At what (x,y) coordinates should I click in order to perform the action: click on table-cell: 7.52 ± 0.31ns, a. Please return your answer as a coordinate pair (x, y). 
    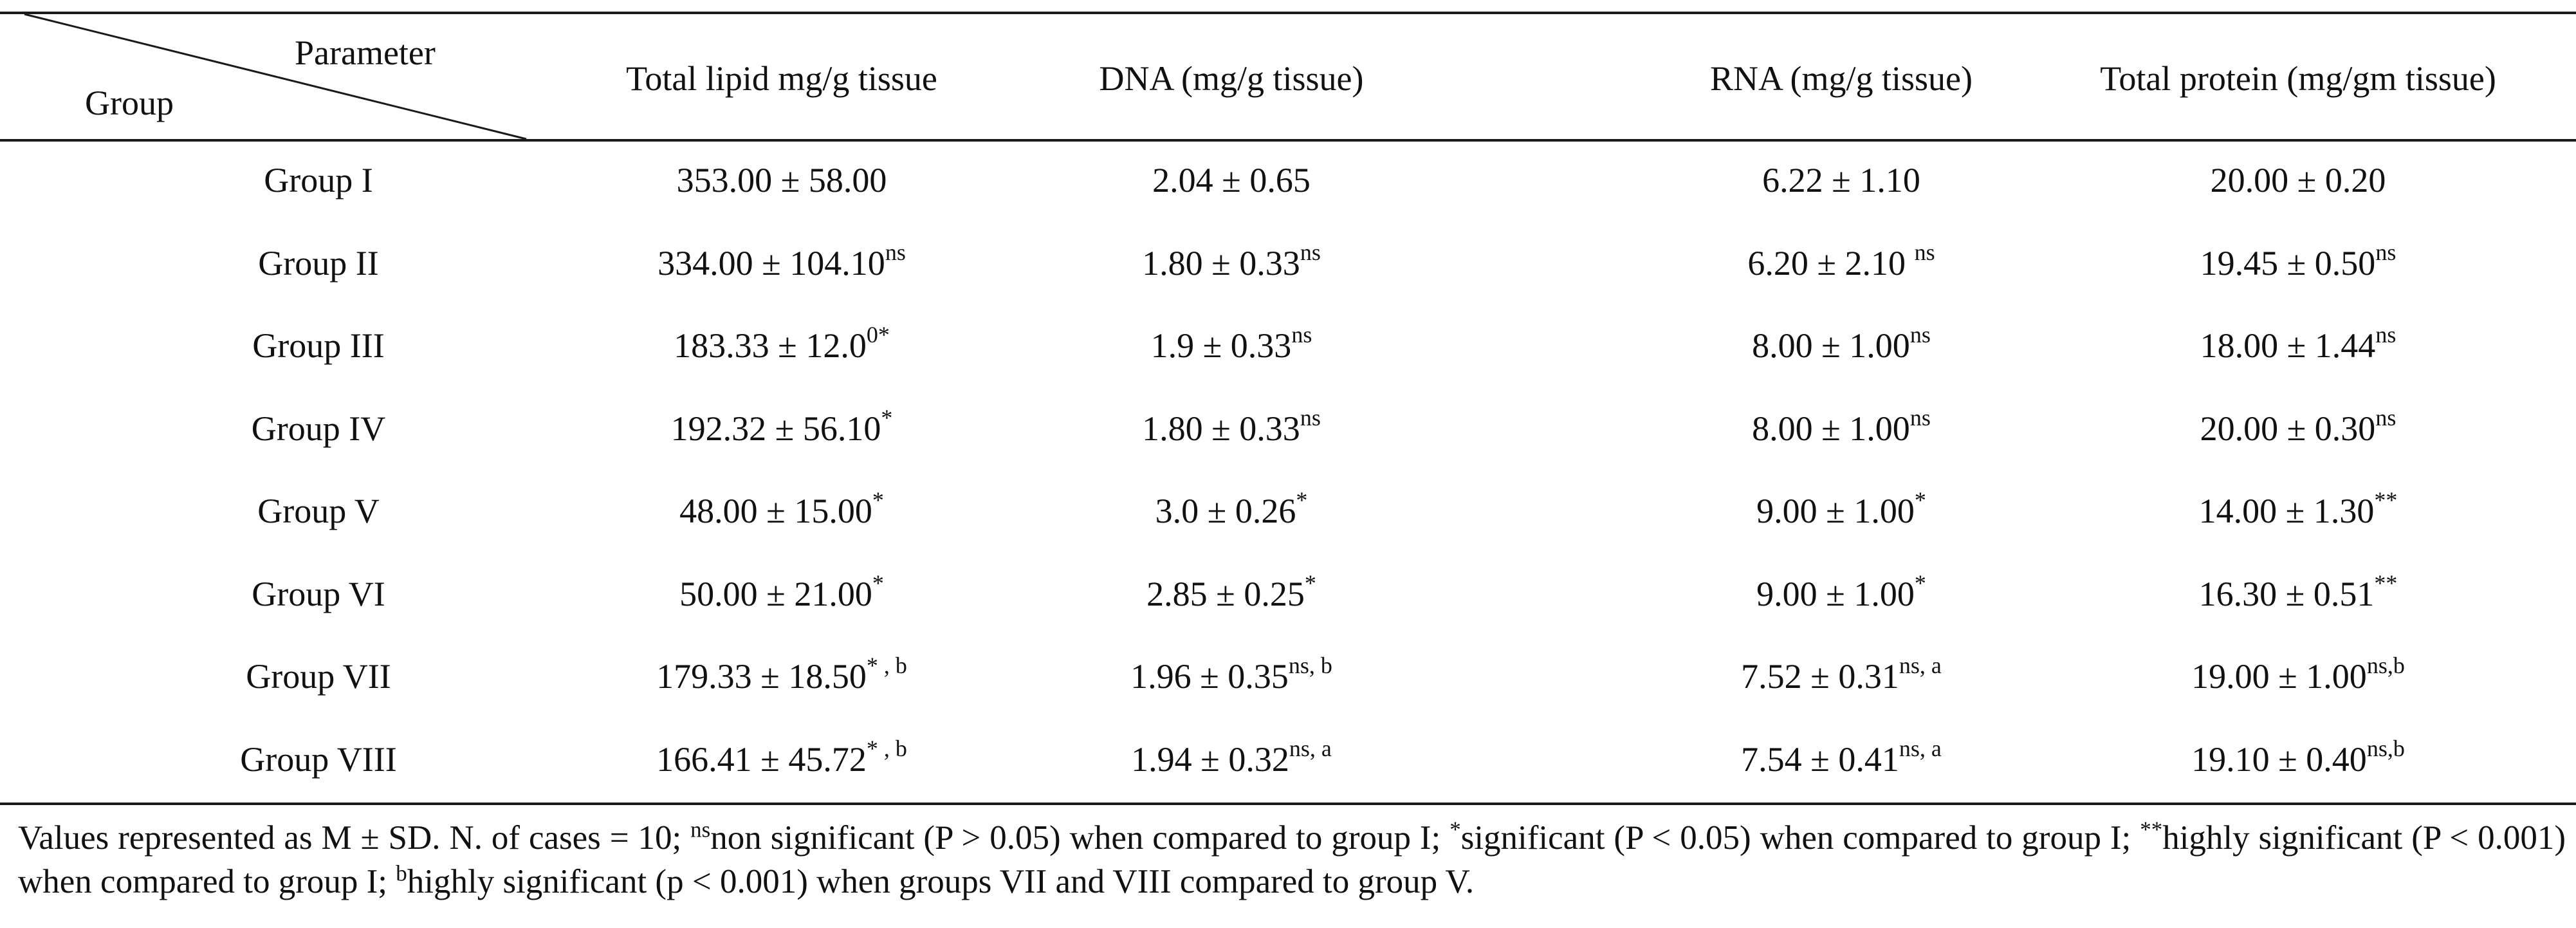
    Looking at the image, I should click on (1841, 675).